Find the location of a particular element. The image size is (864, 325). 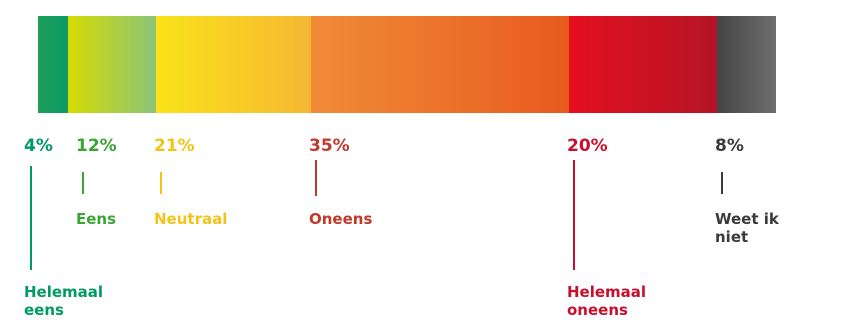

percentage-label-6: 8% is located at coordinates (729, 146).